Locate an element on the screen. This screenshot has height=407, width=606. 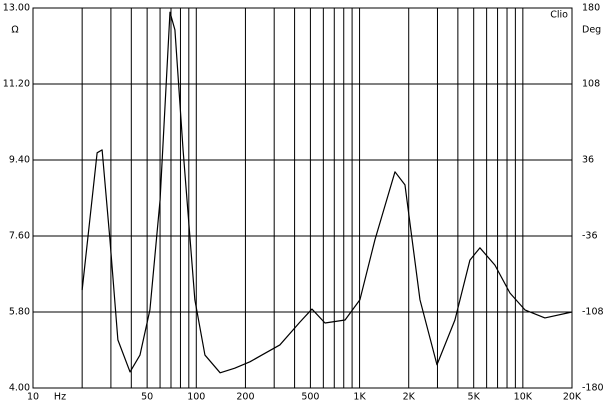
x-tick-label: 500 is located at coordinates (310, 397).